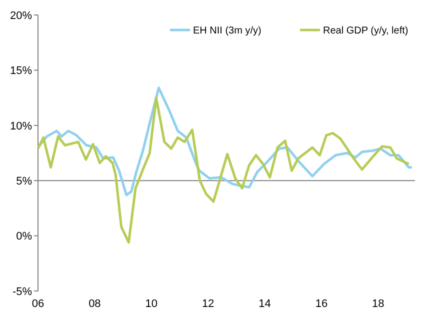  Describe the element at coordinates (21, 71) in the screenshot. I see `y-tick-label: 15%` at that location.